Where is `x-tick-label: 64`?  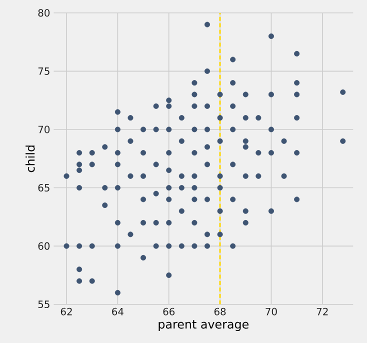 x-tick-label: 64 is located at coordinates (118, 312).